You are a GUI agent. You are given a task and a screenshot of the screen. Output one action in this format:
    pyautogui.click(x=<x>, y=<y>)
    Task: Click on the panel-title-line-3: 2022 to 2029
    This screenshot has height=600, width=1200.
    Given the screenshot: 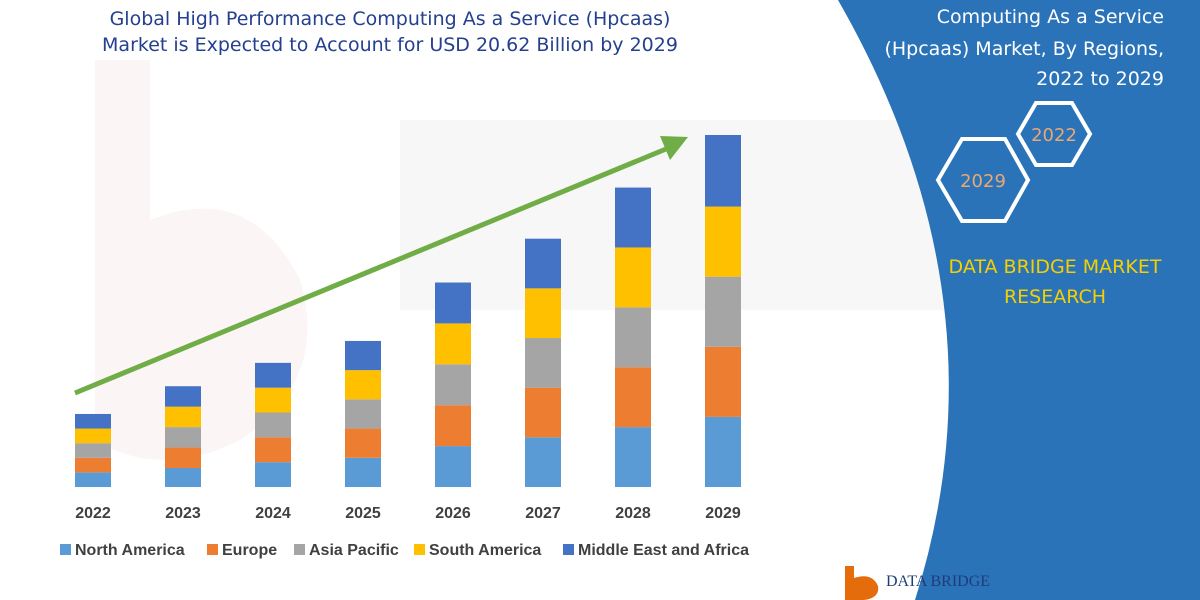 What is the action you would take?
    pyautogui.click(x=1100, y=79)
    